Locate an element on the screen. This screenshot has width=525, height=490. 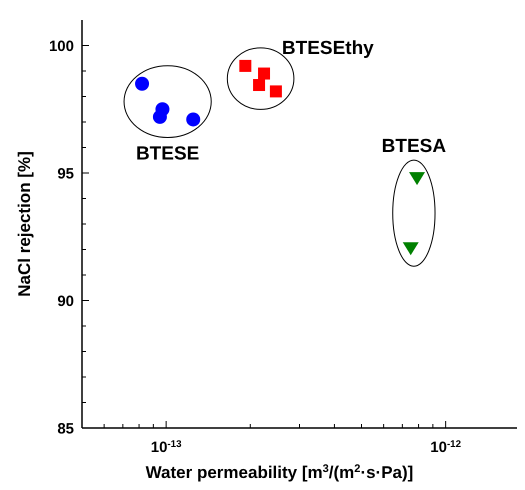
x-tick-label: 10$^{-13}$ is located at coordinates (166, 447).